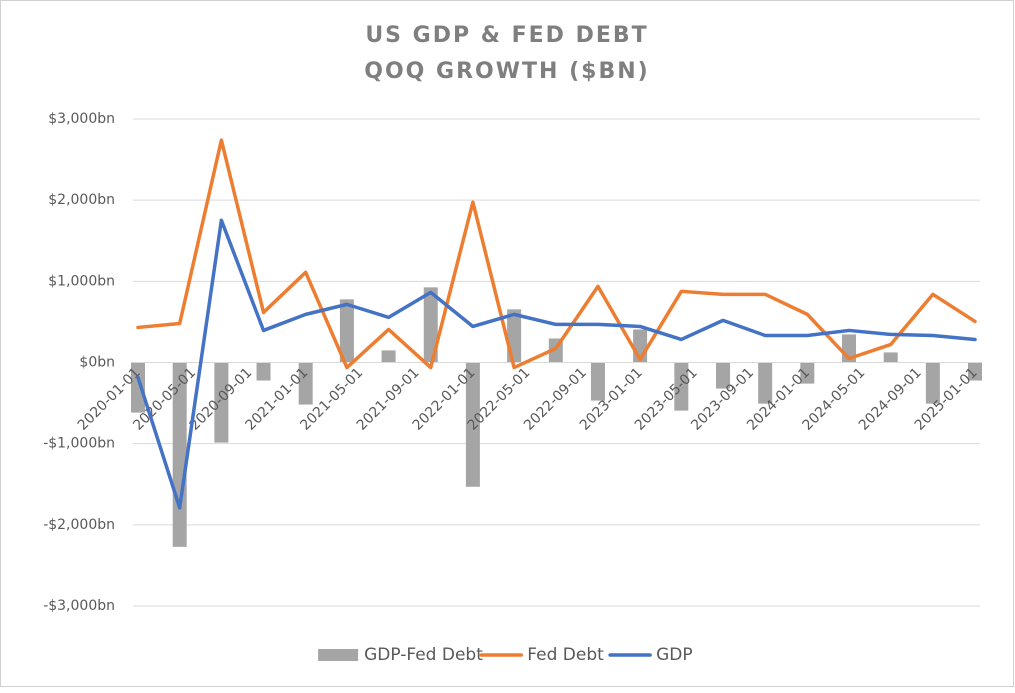  What do you see at coordinates (338, 655) in the screenshot?
I see `legend-swatch` at bounding box center [338, 655].